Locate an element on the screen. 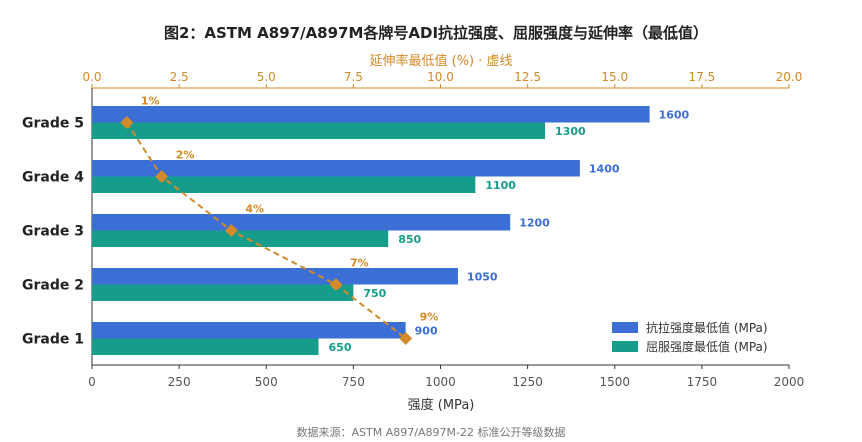 This screenshot has height=442, width=862. elongation-label: 4% is located at coordinates (254, 209).